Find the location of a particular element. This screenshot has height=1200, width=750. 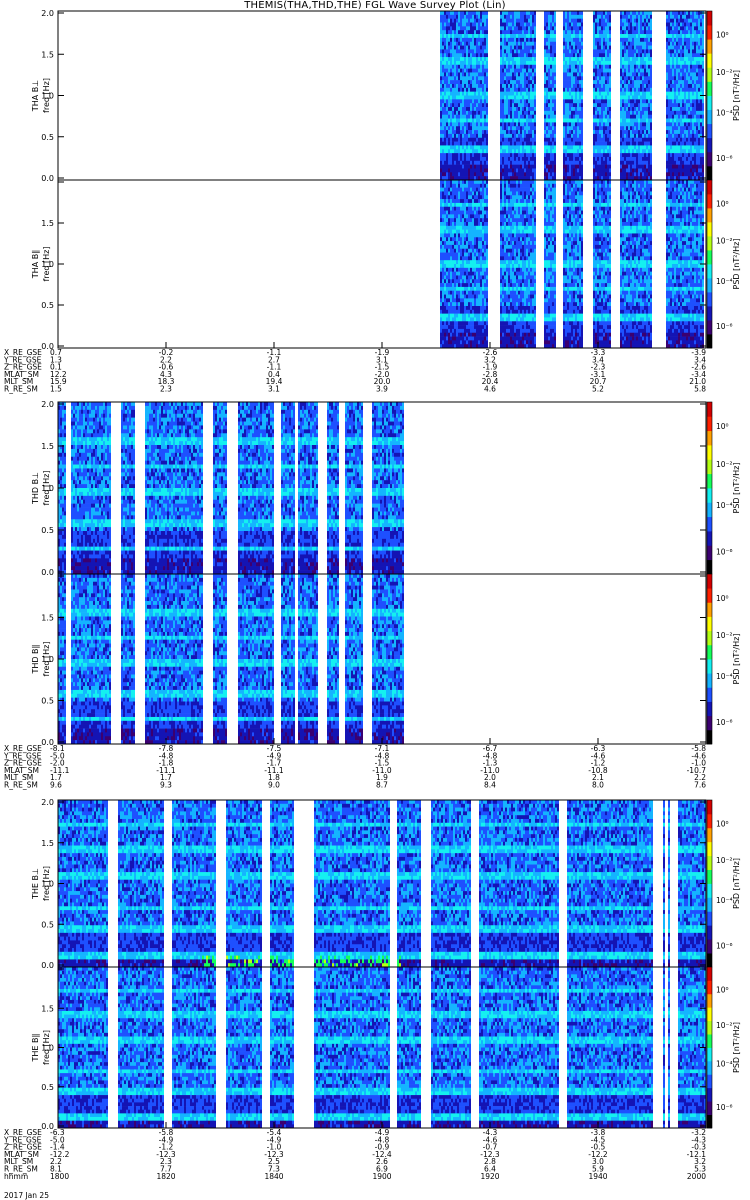

panel-the-bl is located at coordinates (385, 883).